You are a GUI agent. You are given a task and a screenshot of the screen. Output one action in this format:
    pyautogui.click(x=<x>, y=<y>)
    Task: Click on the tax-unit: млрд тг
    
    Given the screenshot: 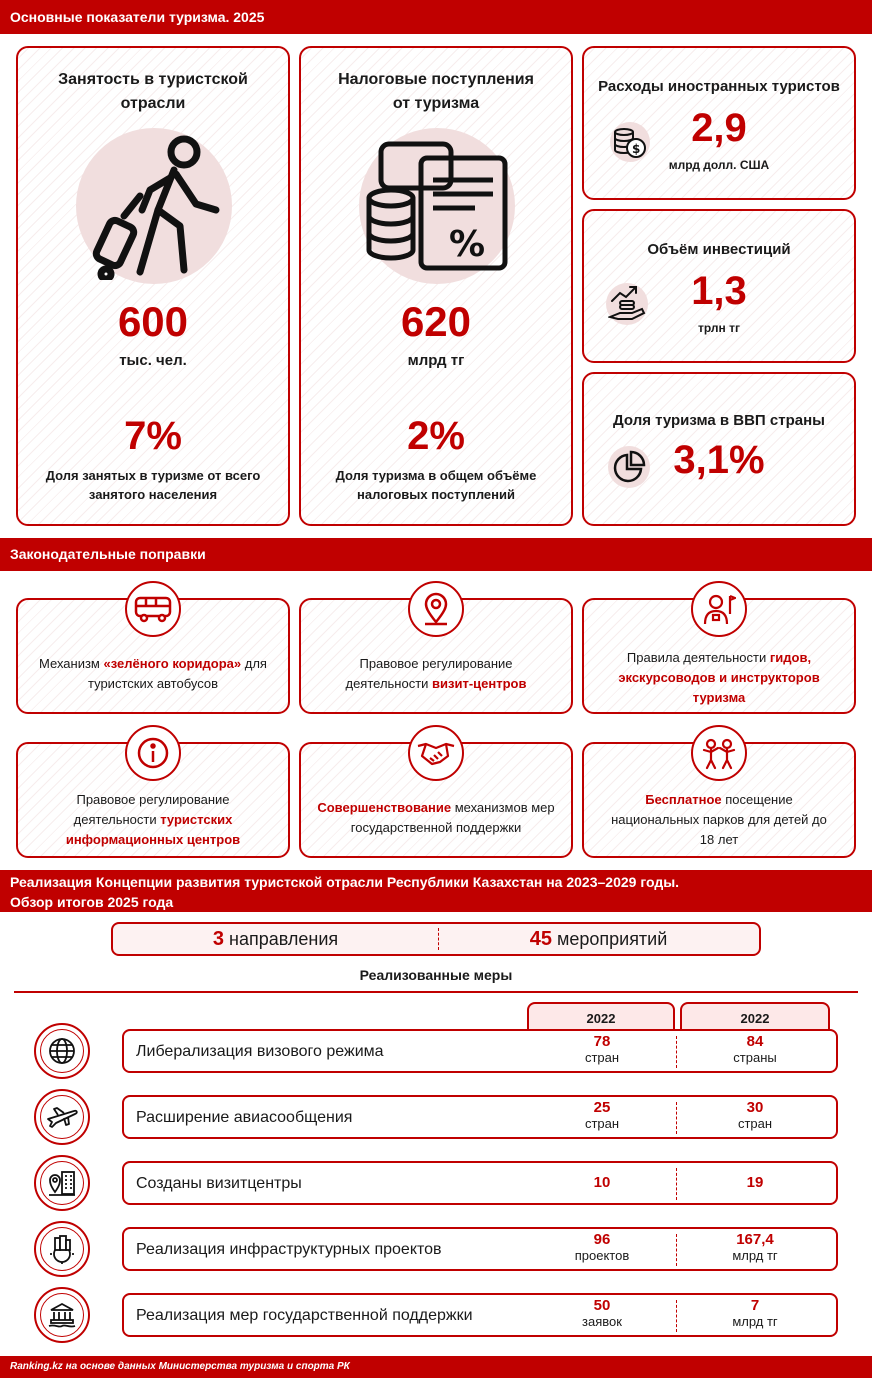 What is the action you would take?
    pyautogui.click(x=436, y=360)
    